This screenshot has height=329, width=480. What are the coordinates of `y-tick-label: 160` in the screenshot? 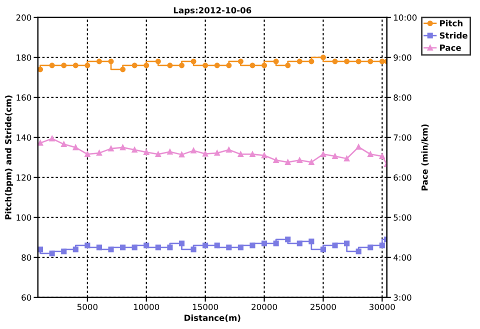 It's located at (24, 97).